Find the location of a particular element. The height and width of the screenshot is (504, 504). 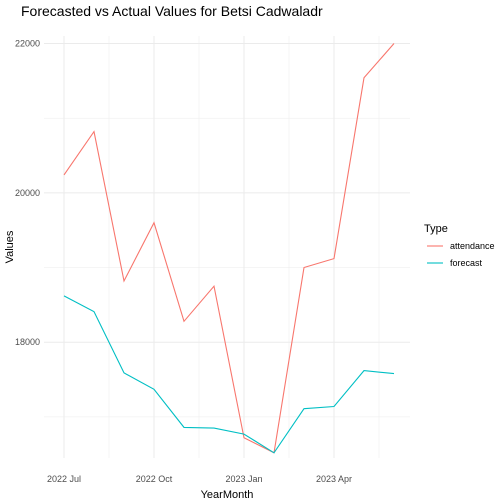

y-tick-label: 20000 is located at coordinates (27, 193).